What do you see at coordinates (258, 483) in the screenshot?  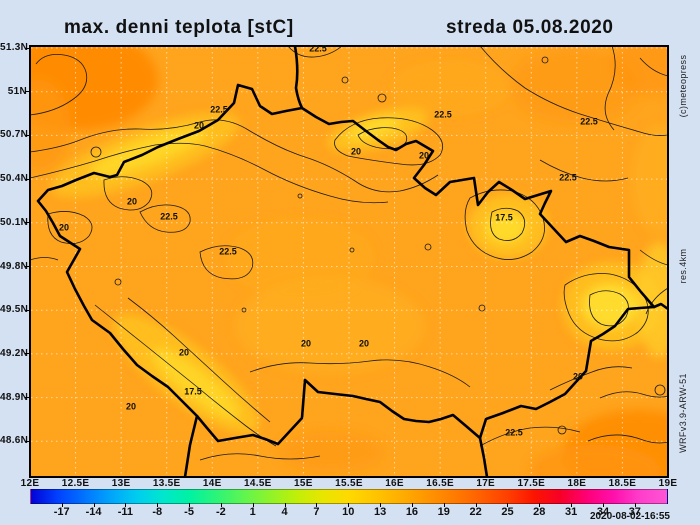 I see `lon-label: 14.5E` at bounding box center [258, 483].